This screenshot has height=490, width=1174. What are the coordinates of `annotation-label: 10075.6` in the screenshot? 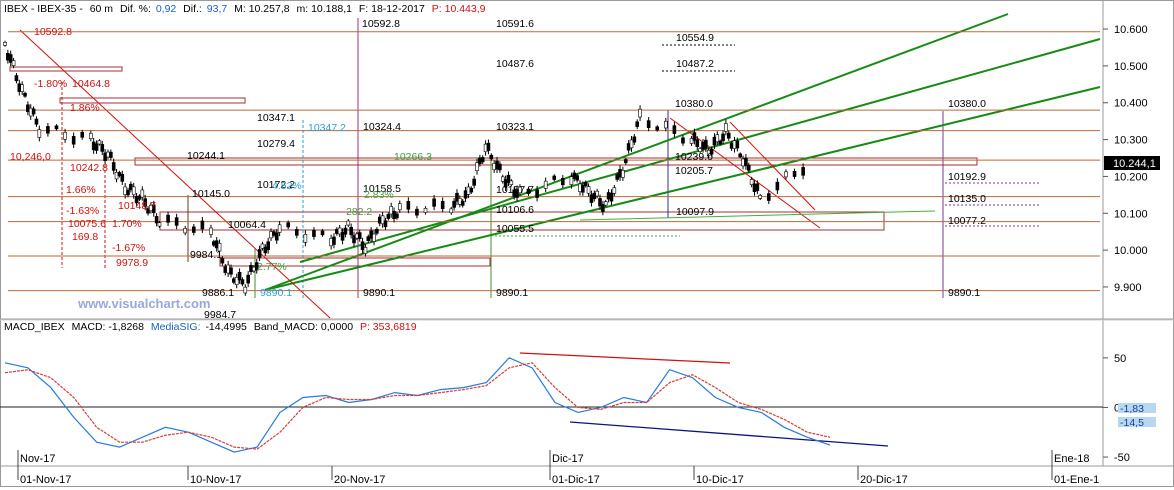 It's located at (87, 224).